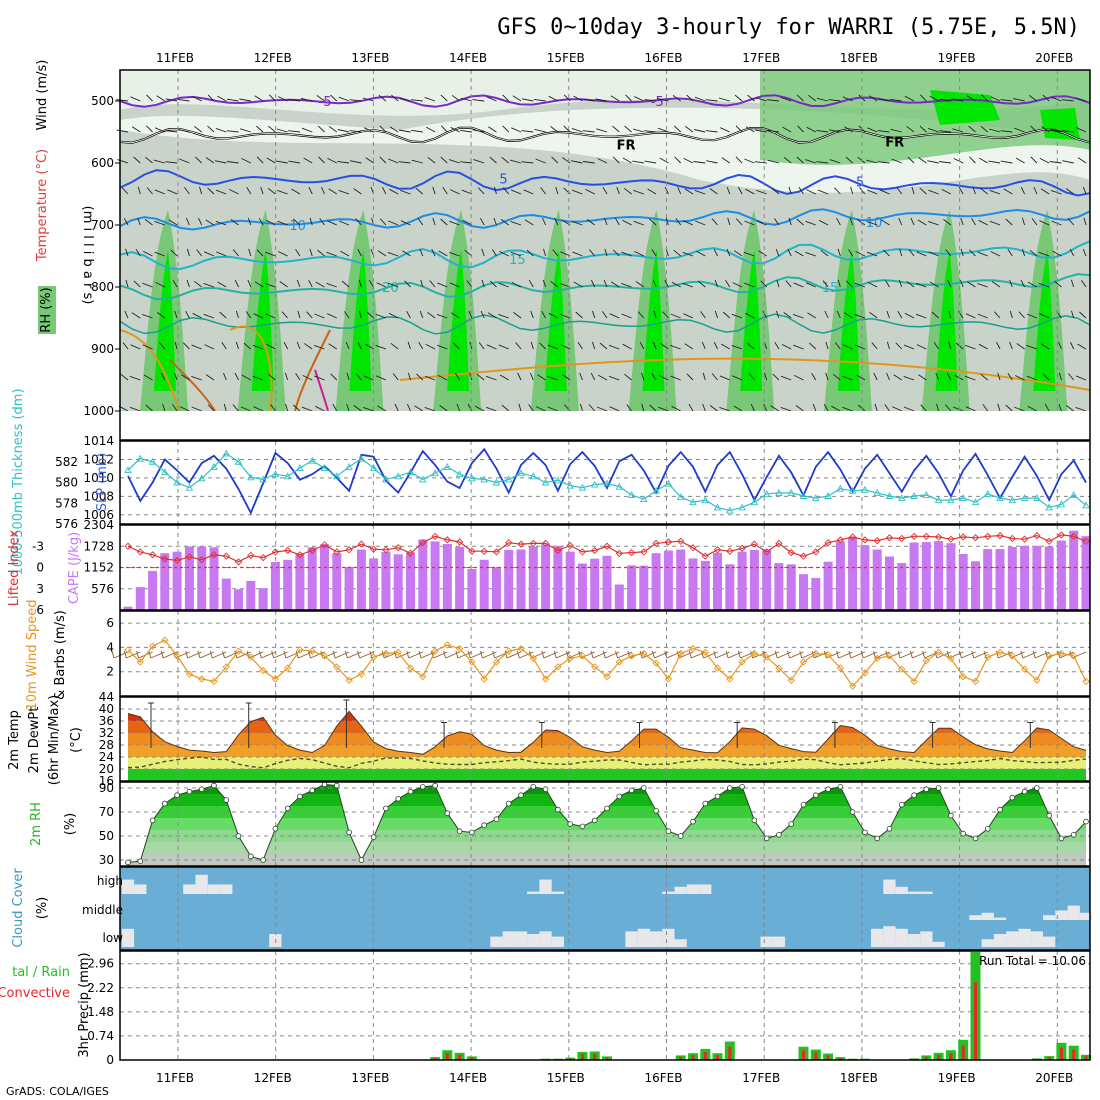  I want to click on wind-axis-label: Wind (m/s), so click(42, 95).